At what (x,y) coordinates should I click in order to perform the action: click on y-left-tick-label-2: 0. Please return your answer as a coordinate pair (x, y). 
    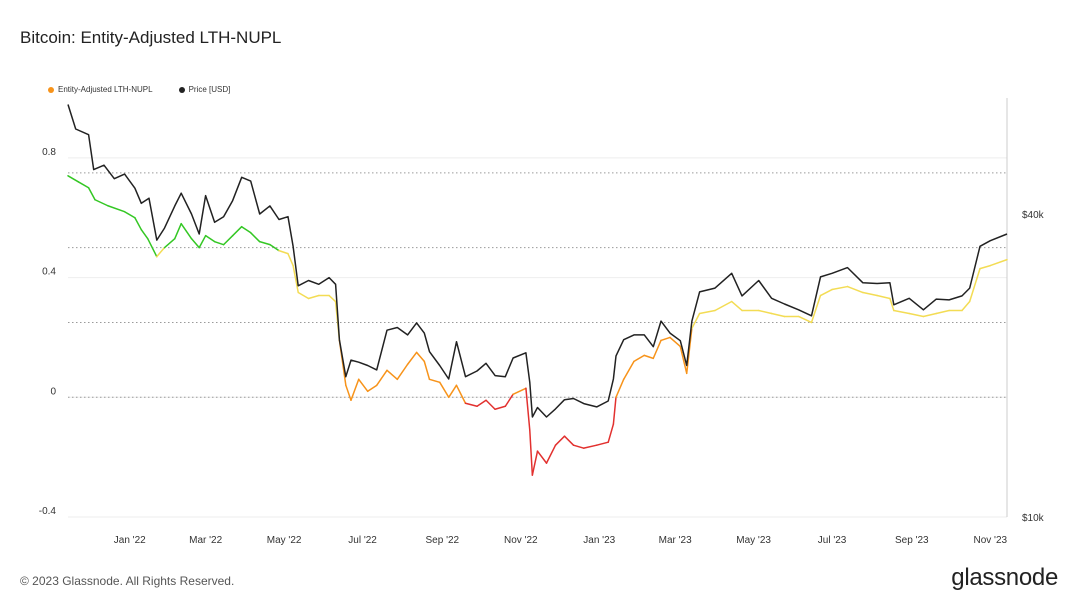
    Looking at the image, I should click on (53, 391).